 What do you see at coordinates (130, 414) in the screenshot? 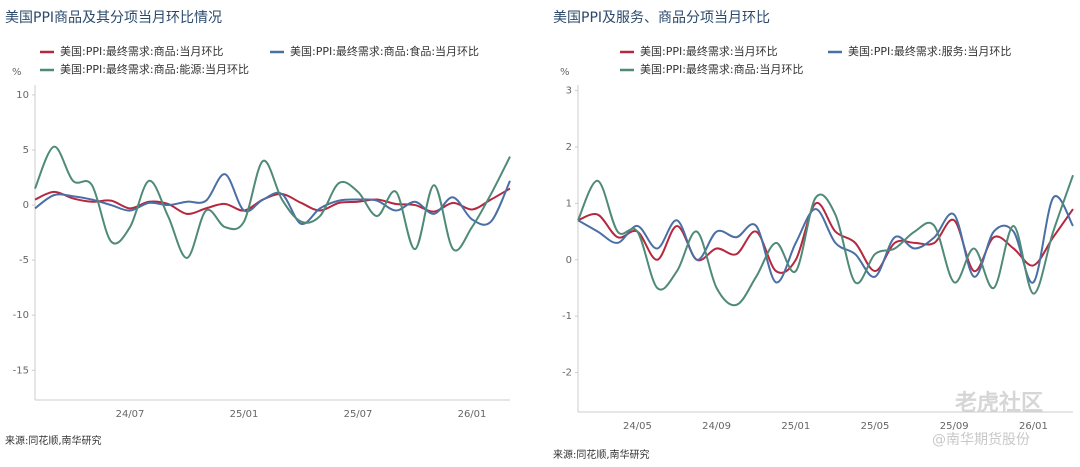
I see `x-tick-label: 24/07` at bounding box center [130, 414].